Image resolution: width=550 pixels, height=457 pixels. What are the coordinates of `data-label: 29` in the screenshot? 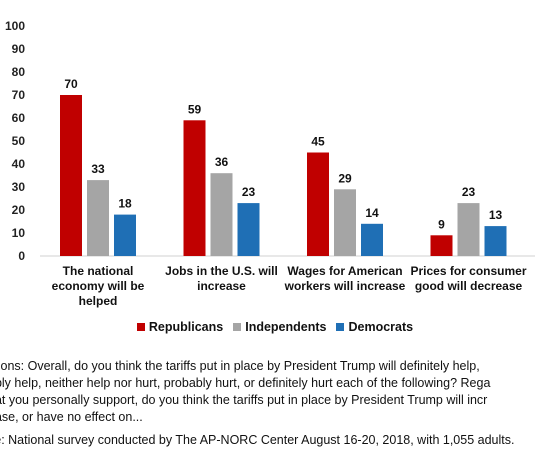 It's located at (345, 178).